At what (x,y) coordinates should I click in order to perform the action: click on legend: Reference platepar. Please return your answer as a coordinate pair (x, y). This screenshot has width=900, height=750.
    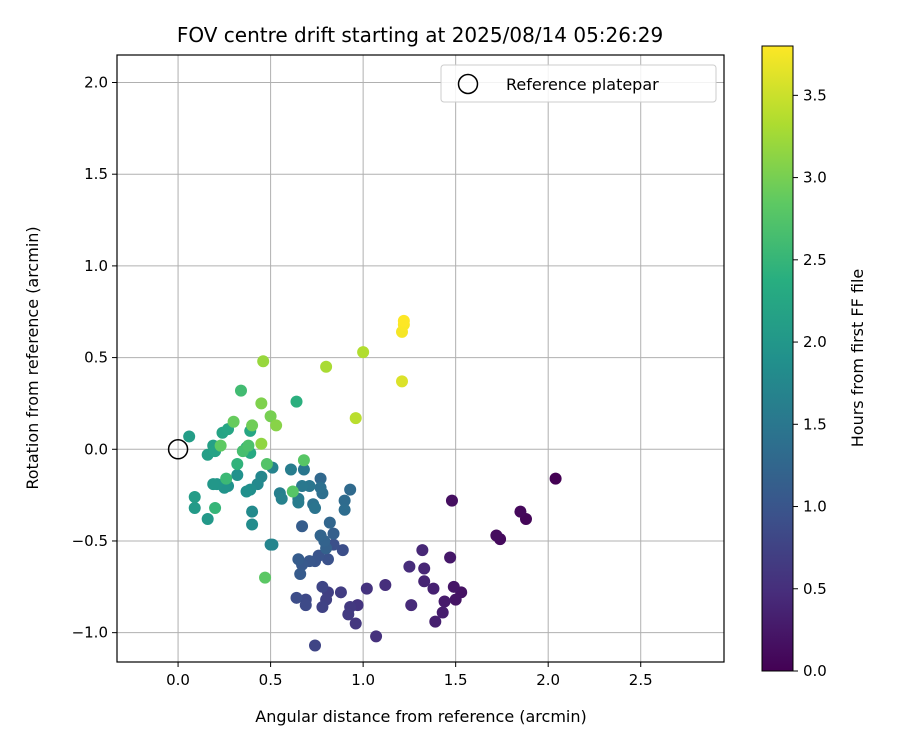
    Looking at the image, I should click on (578, 83).